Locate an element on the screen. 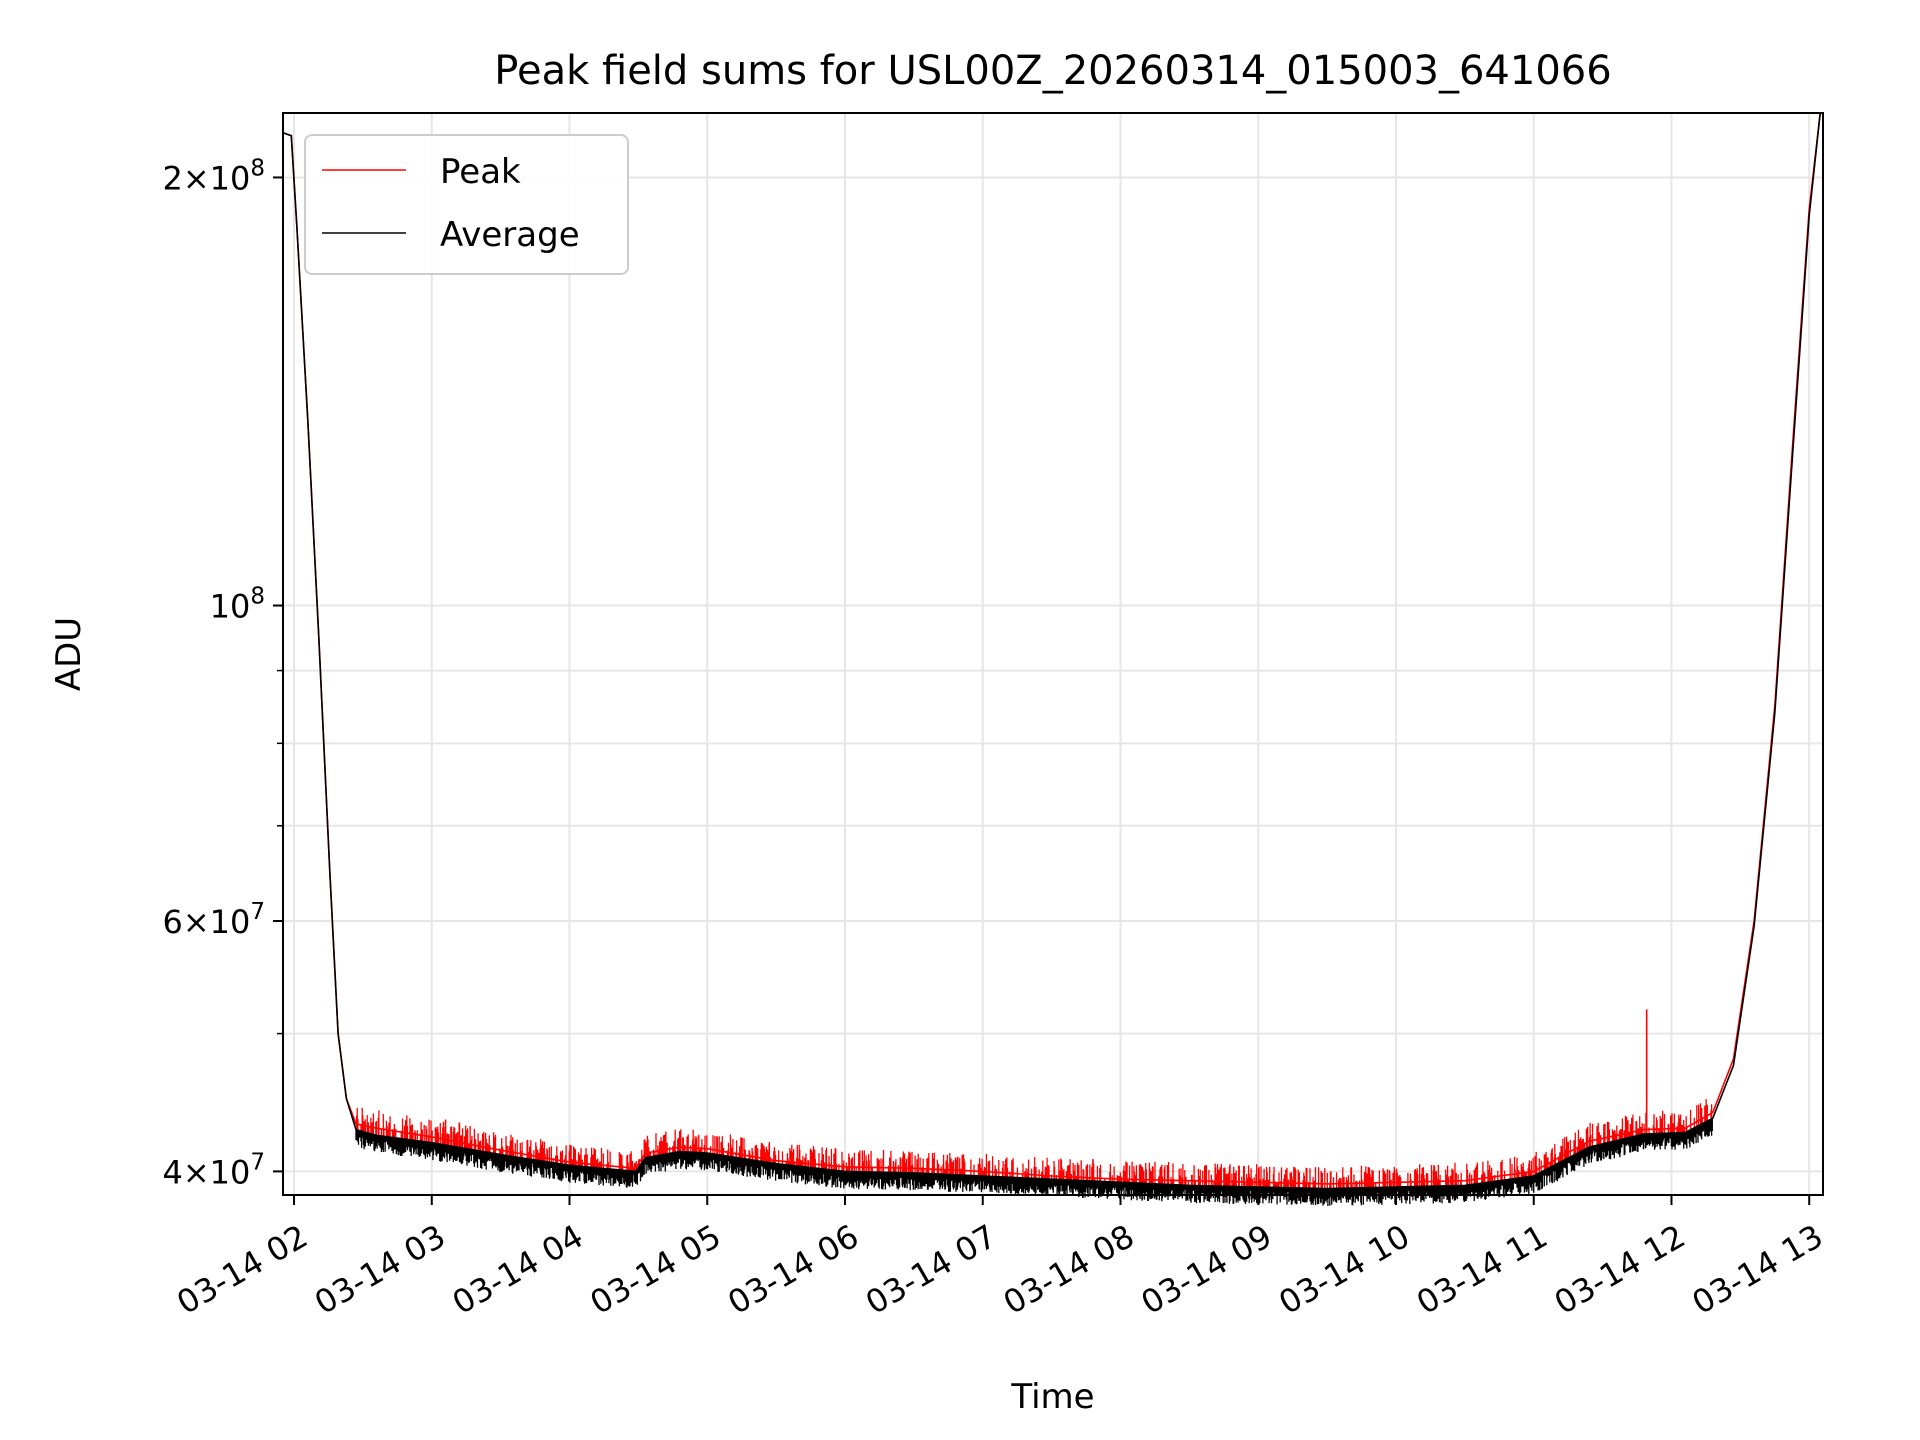  legend: Peak Average is located at coordinates (466, 204).